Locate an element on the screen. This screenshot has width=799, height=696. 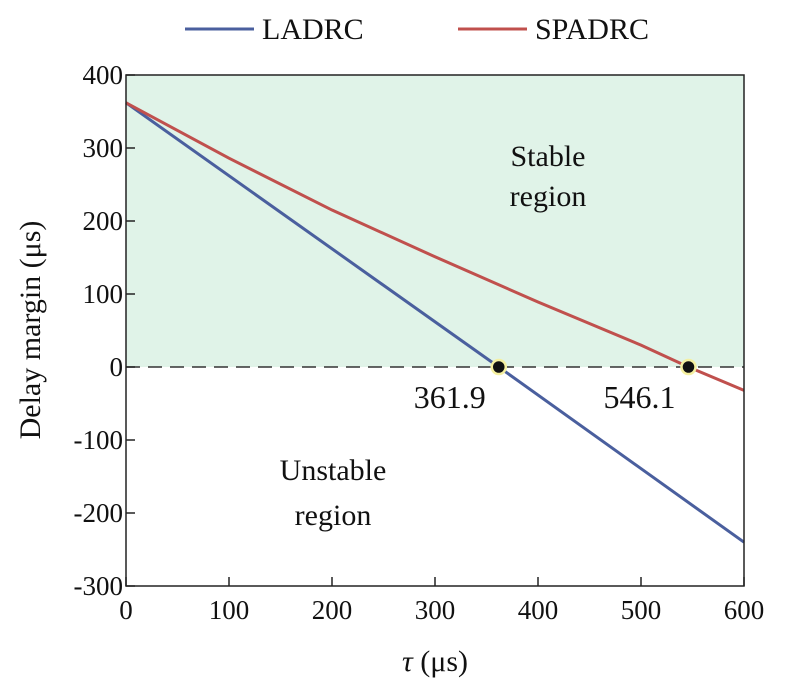
x-tick-label: 600 is located at coordinates (744, 610).